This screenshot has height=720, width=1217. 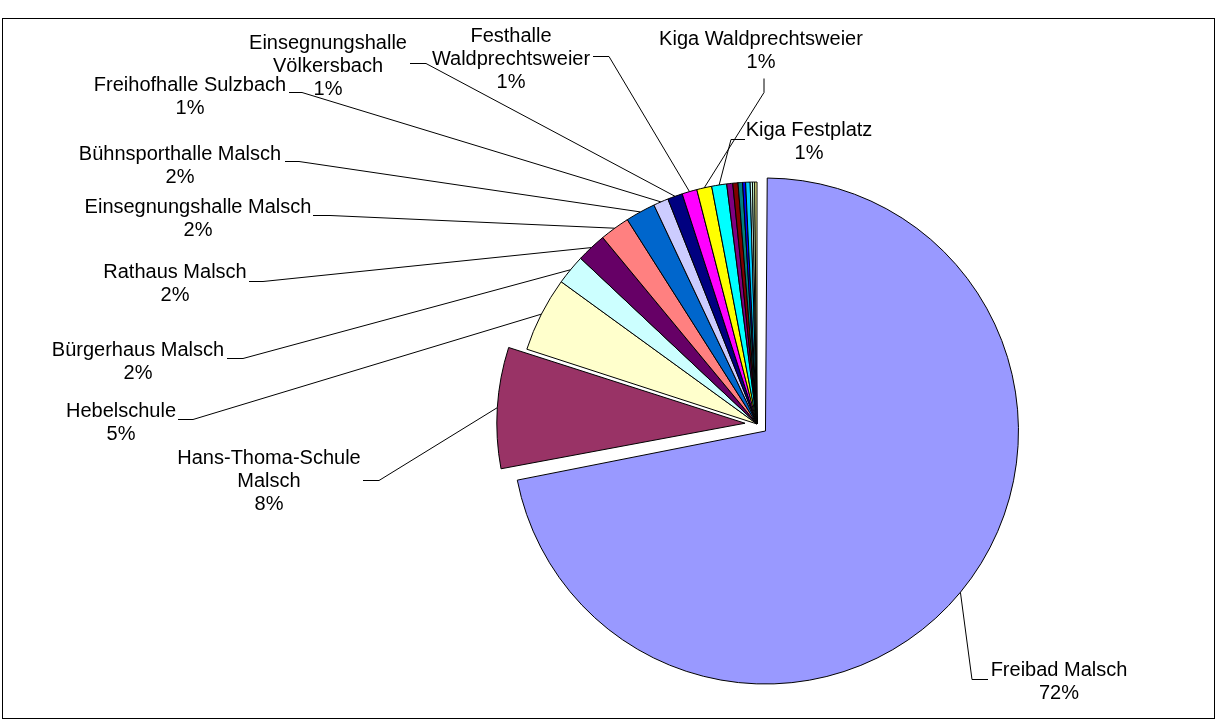 I want to click on slice-label: Festhalle Waldprechtsweier, so click(x=511, y=46).